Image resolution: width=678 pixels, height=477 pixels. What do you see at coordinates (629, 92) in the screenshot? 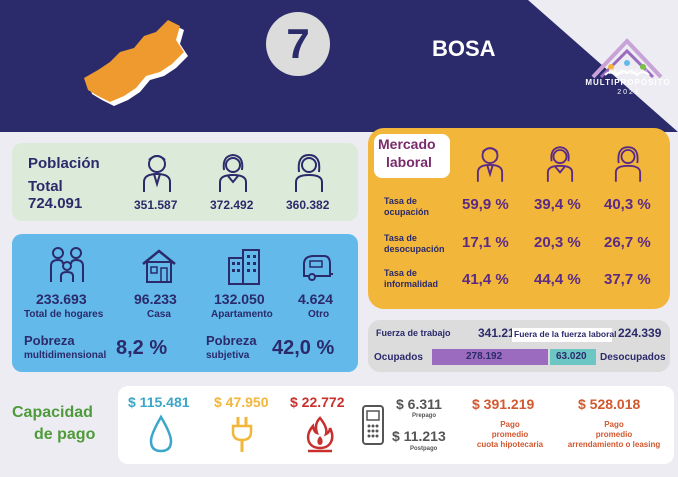
I see `logo-line3: 2021` at bounding box center [629, 92].